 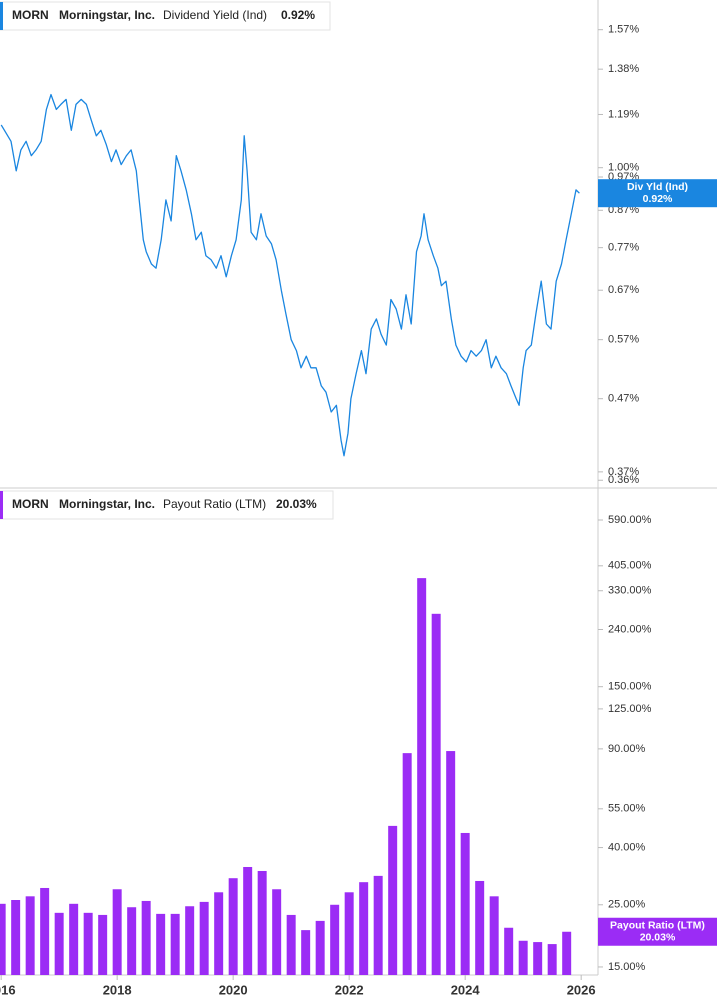 What do you see at coordinates (466, 989) in the screenshot?
I see `x-tick-label: 2024` at bounding box center [466, 989].